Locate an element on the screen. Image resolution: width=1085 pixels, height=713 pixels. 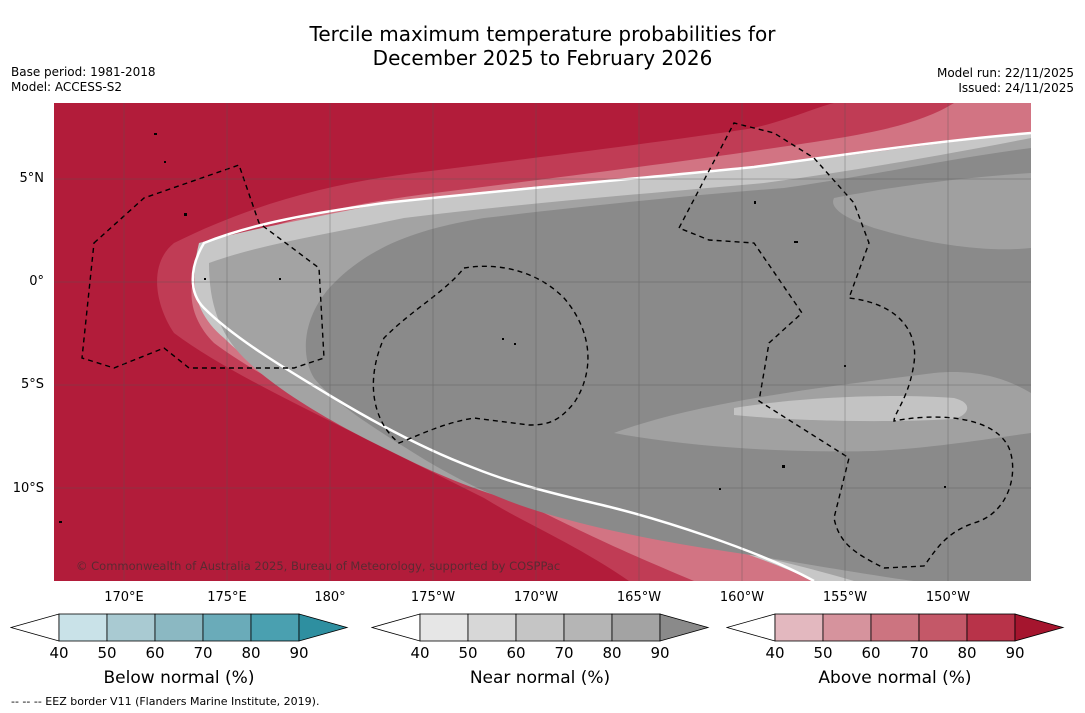
below-normal-title: Below normal (%) is located at coordinates (179, 678).